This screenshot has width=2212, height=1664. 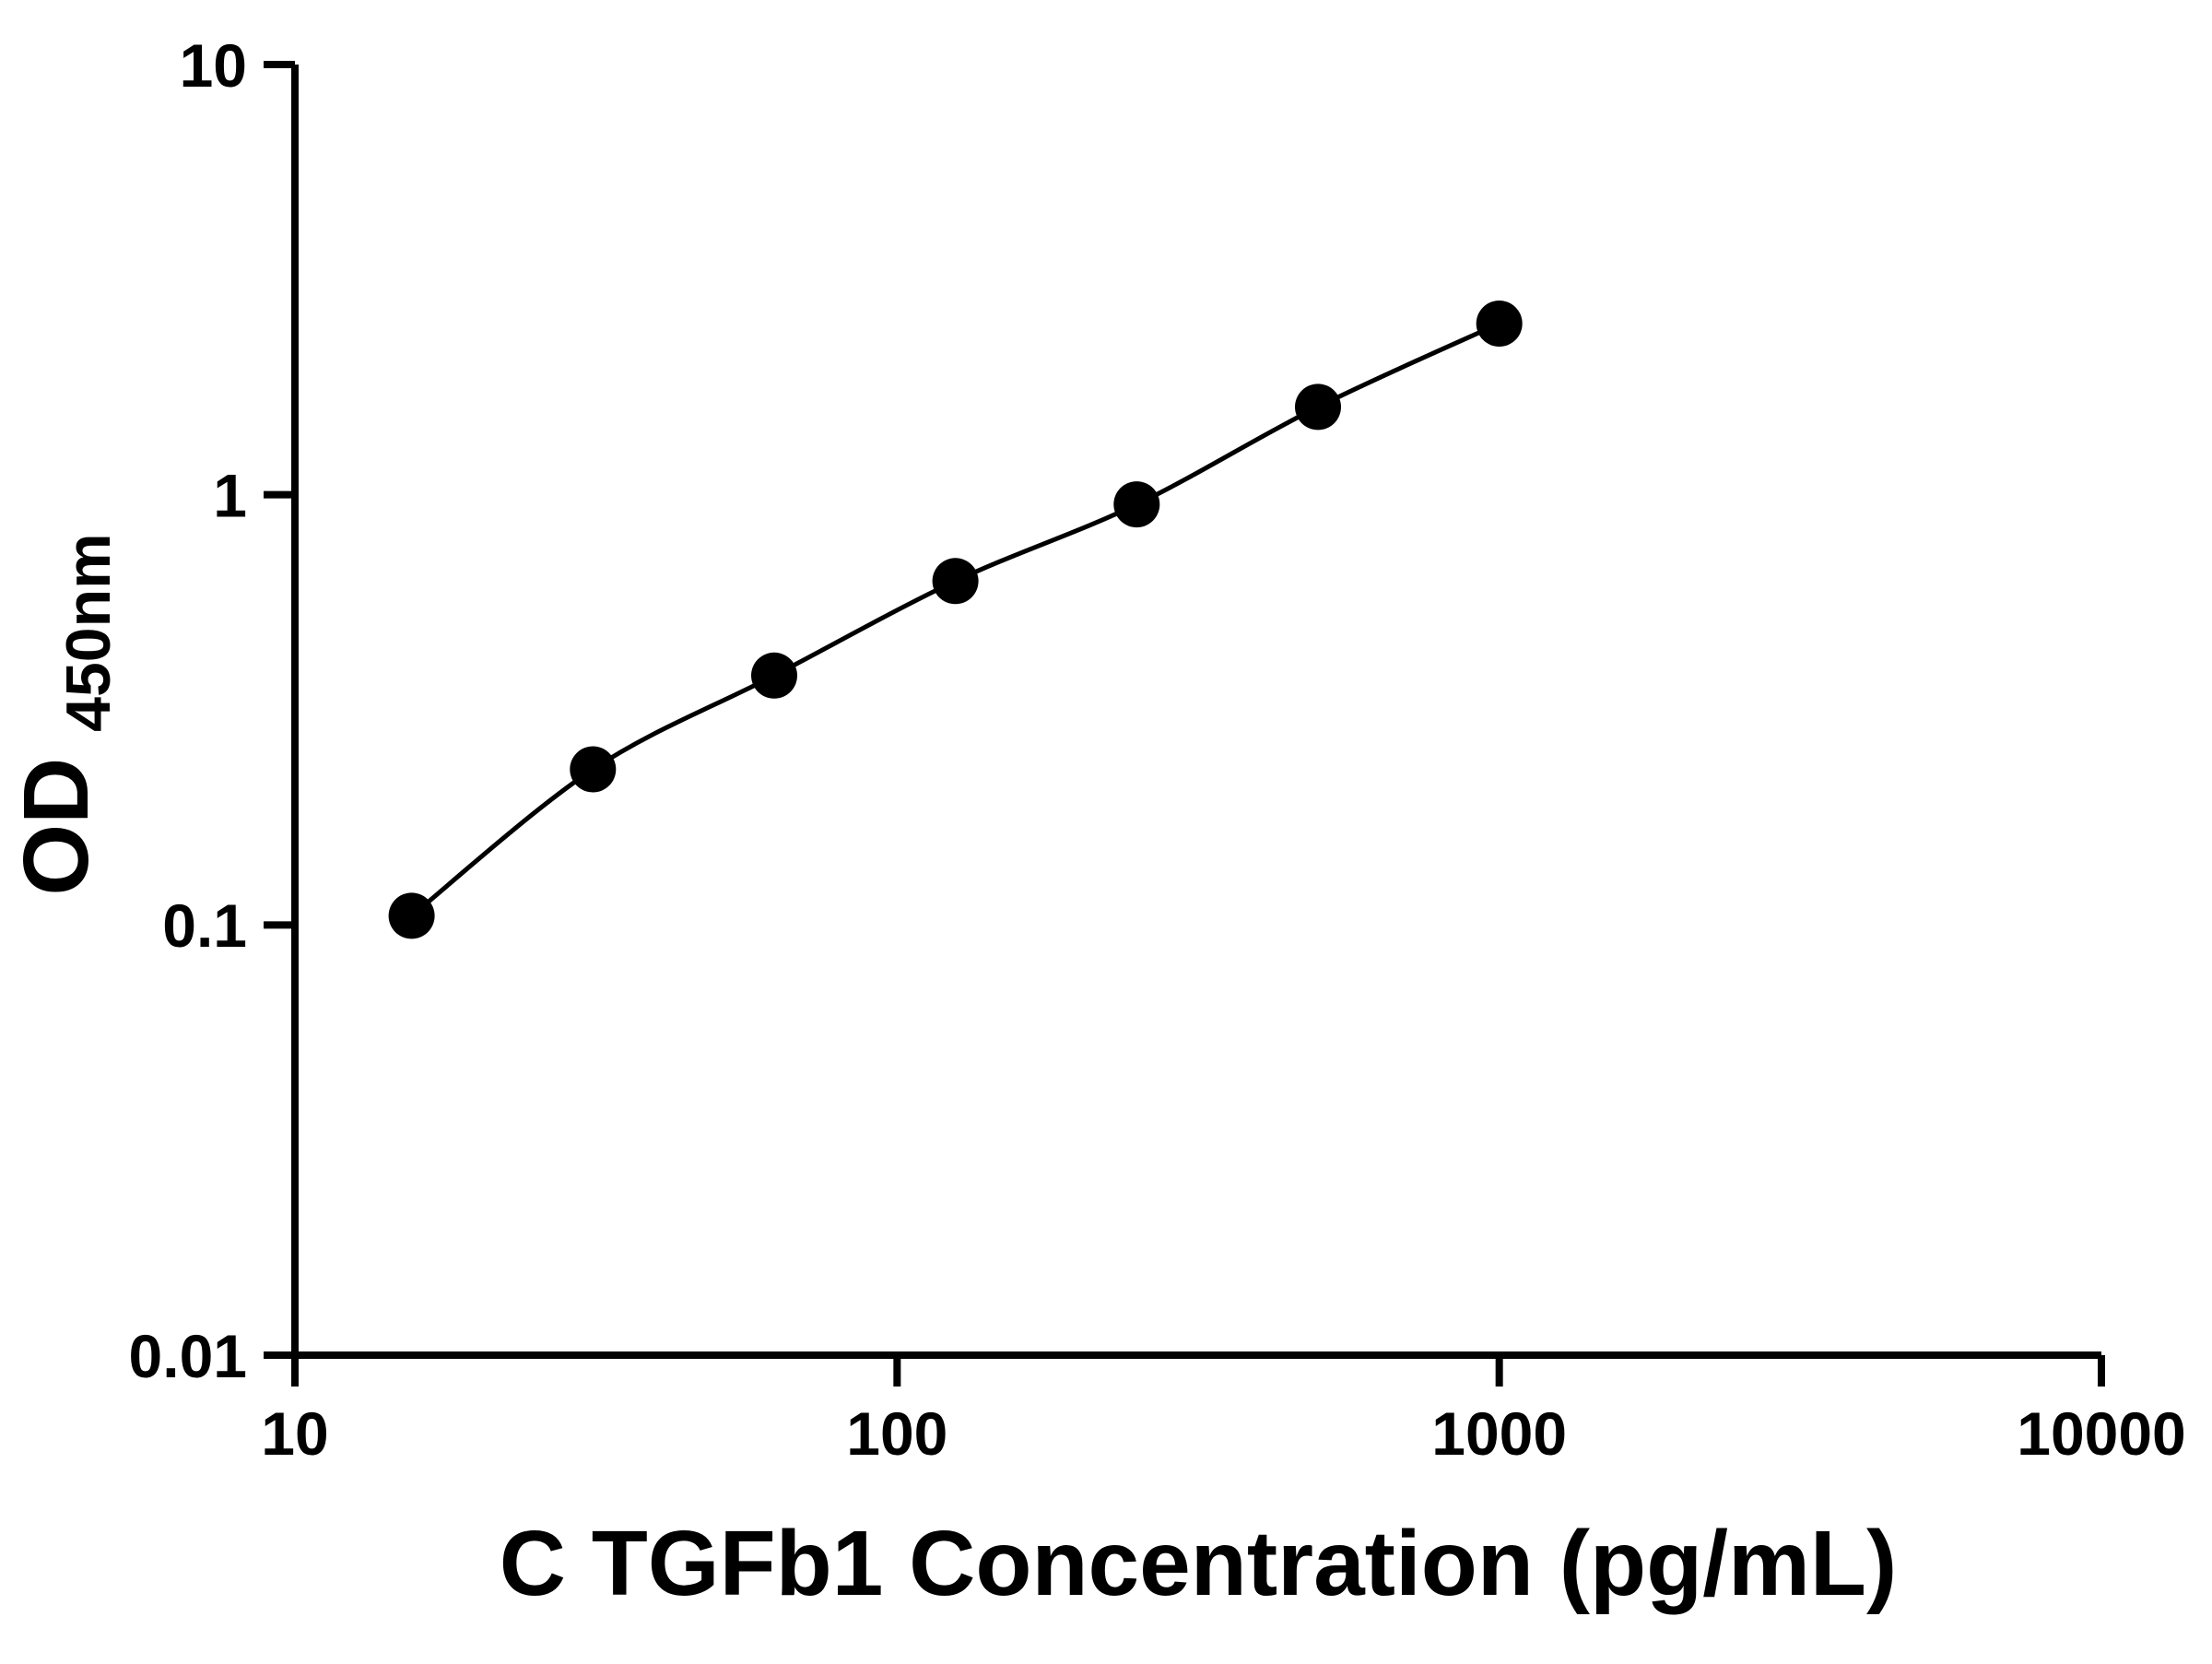 I want to click on x-axis-title: C TGFb1 Concentration (pg/mL), so click(x=1199, y=1563).